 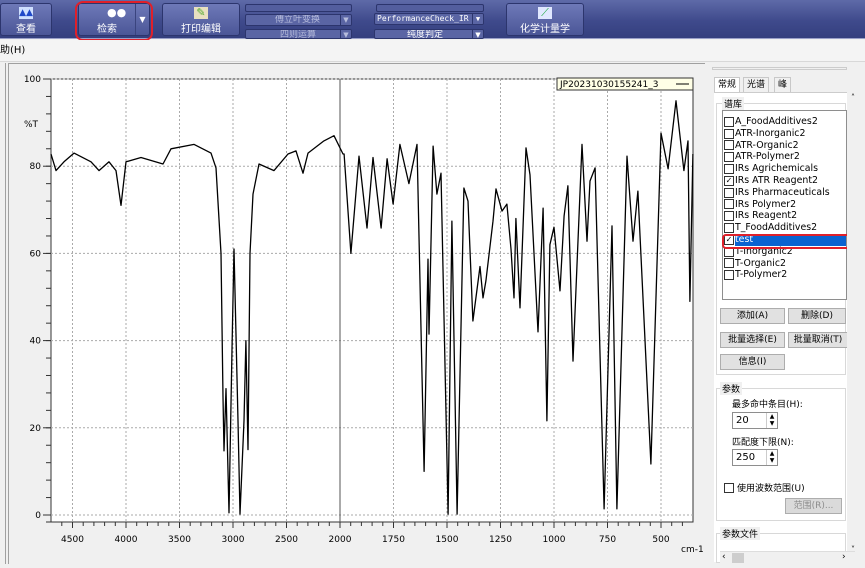 I want to click on search-button: ●● 检索 ▼, so click(x=114, y=19).